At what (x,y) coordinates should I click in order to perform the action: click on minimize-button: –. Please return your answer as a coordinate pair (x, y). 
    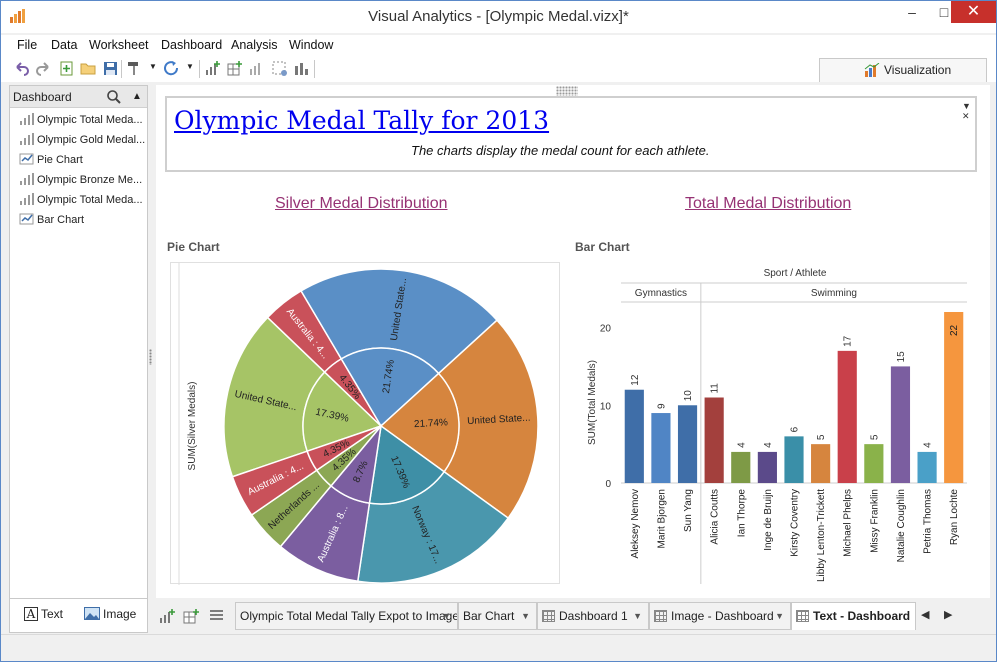
    Looking at the image, I should click on (912, 12).